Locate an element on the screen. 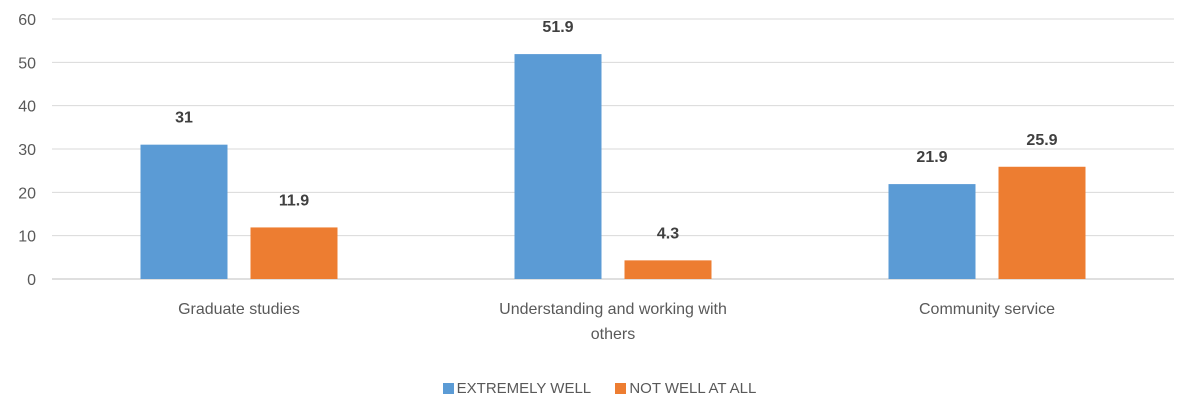 The image size is (1199, 404). y-axis: 0 10 20 30 40 50 60 is located at coordinates (27, 150).